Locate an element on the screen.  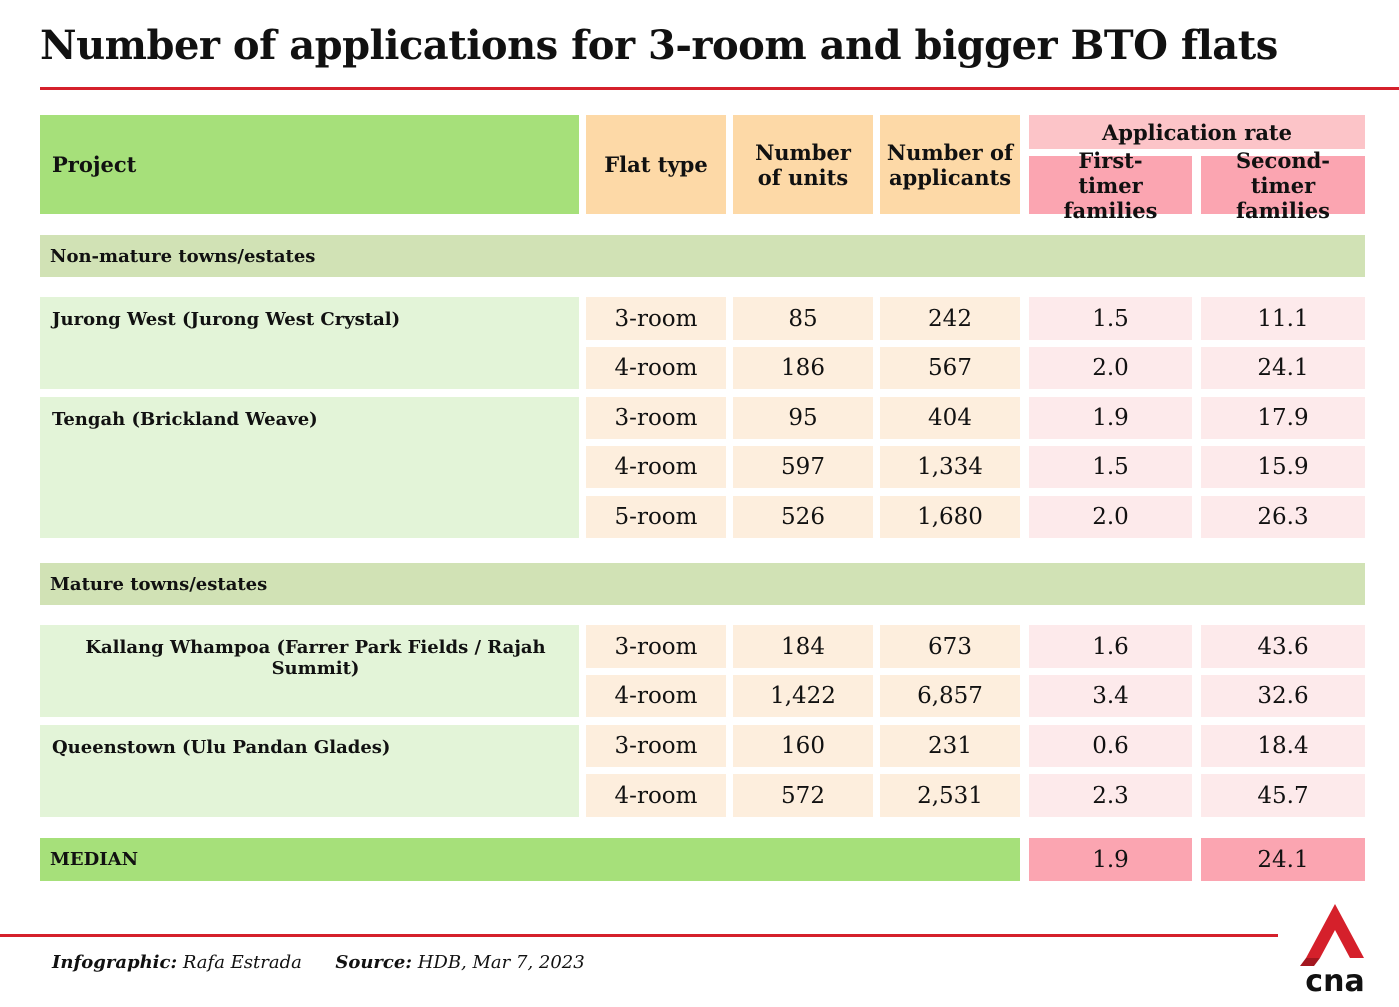
svg-text: cna is located at coordinates (1334, 980).